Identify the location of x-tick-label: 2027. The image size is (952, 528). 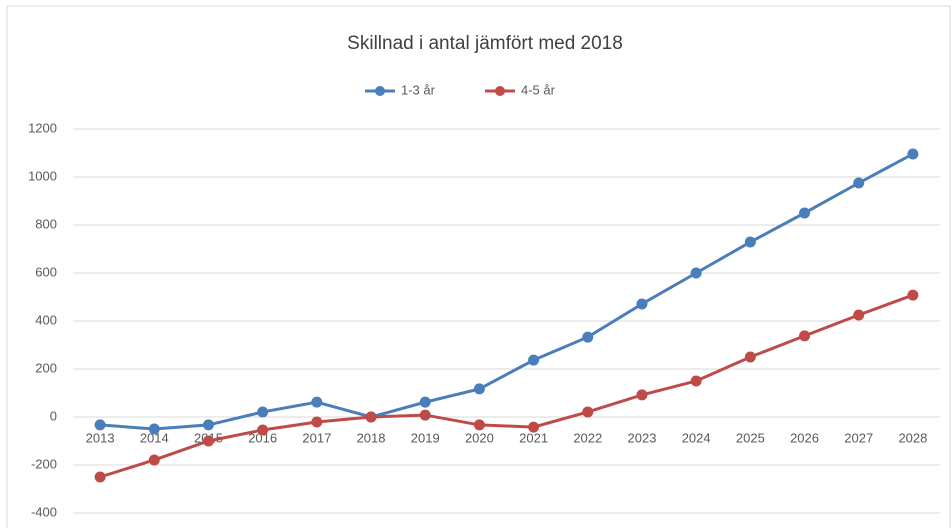
(858, 437).